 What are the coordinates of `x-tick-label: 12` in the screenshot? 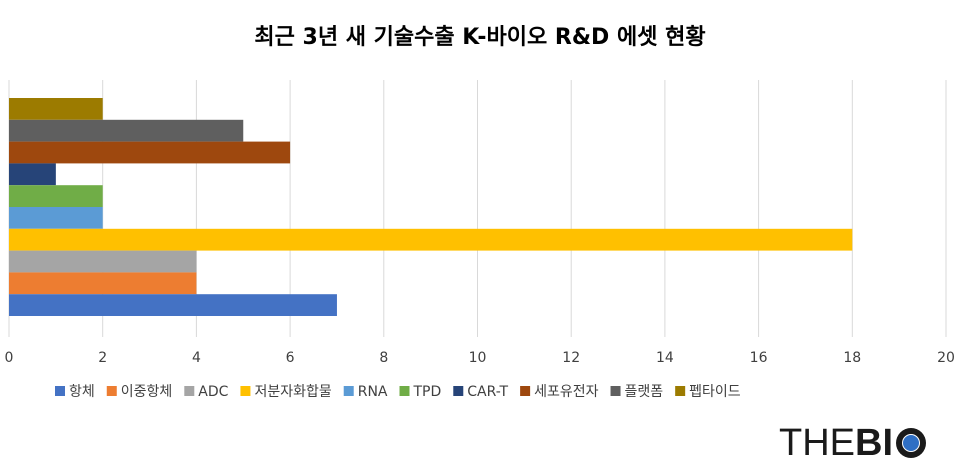 It's located at (571, 358).